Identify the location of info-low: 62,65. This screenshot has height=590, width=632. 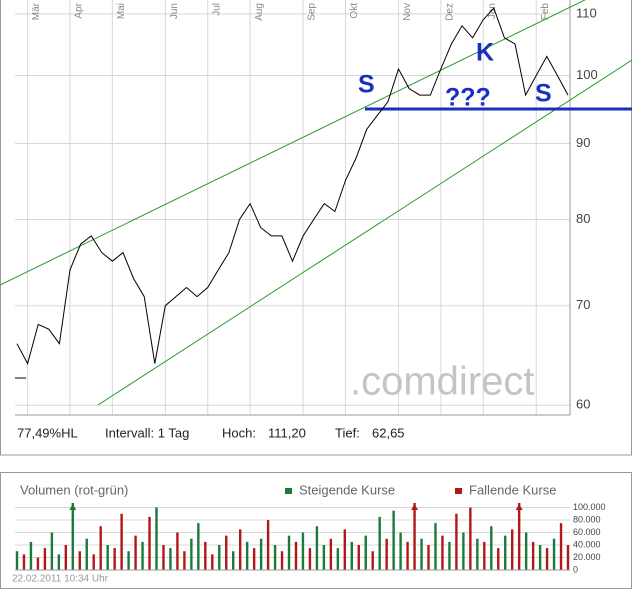
(388, 432).